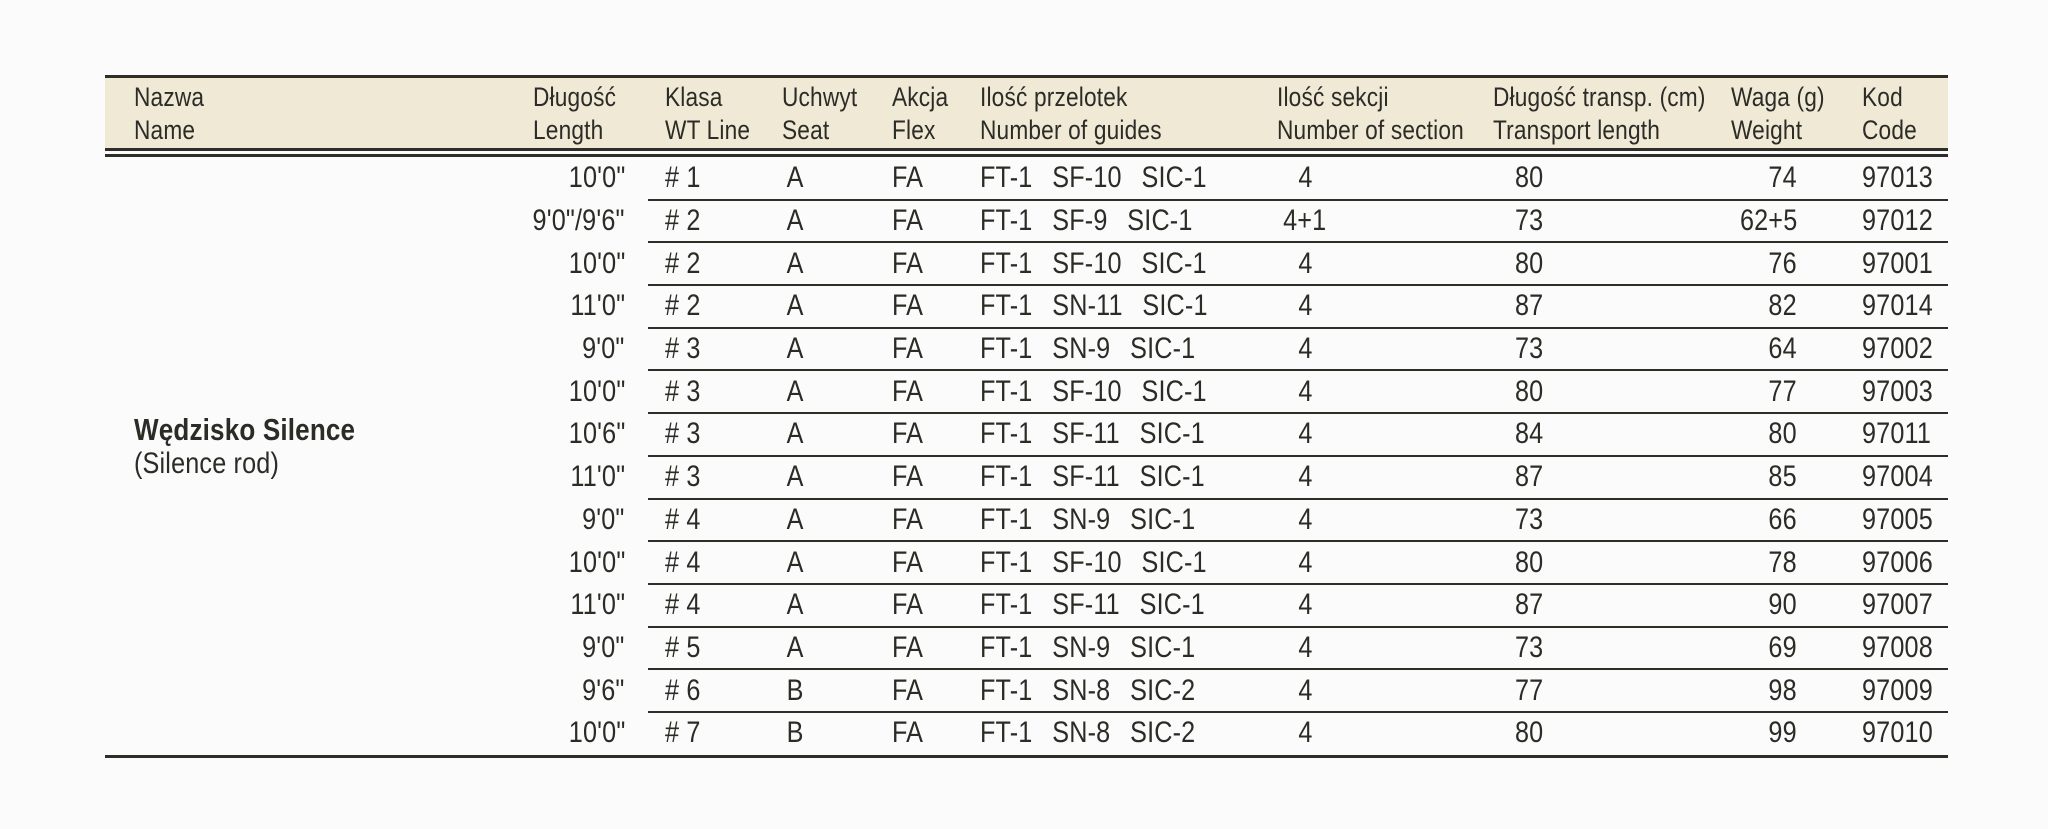  What do you see at coordinates (1026, 520) in the screenshot?
I see `table-row: 9'0" # 4 A FA FT-1 SN-9 SIC-1 4 73 66 97005` at bounding box center [1026, 520].